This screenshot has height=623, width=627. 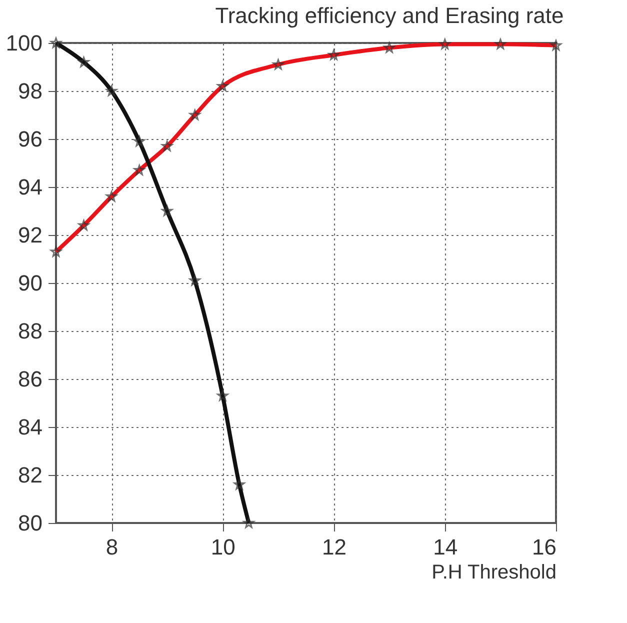 I want to click on x-tick-label: 16, so click(x=544, y=547).